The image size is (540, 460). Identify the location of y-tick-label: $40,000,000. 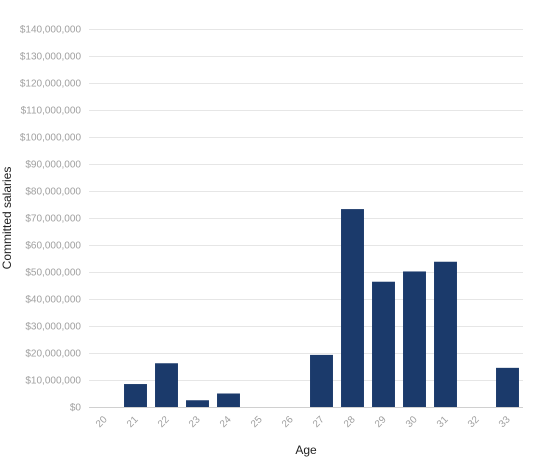
(53, 300).